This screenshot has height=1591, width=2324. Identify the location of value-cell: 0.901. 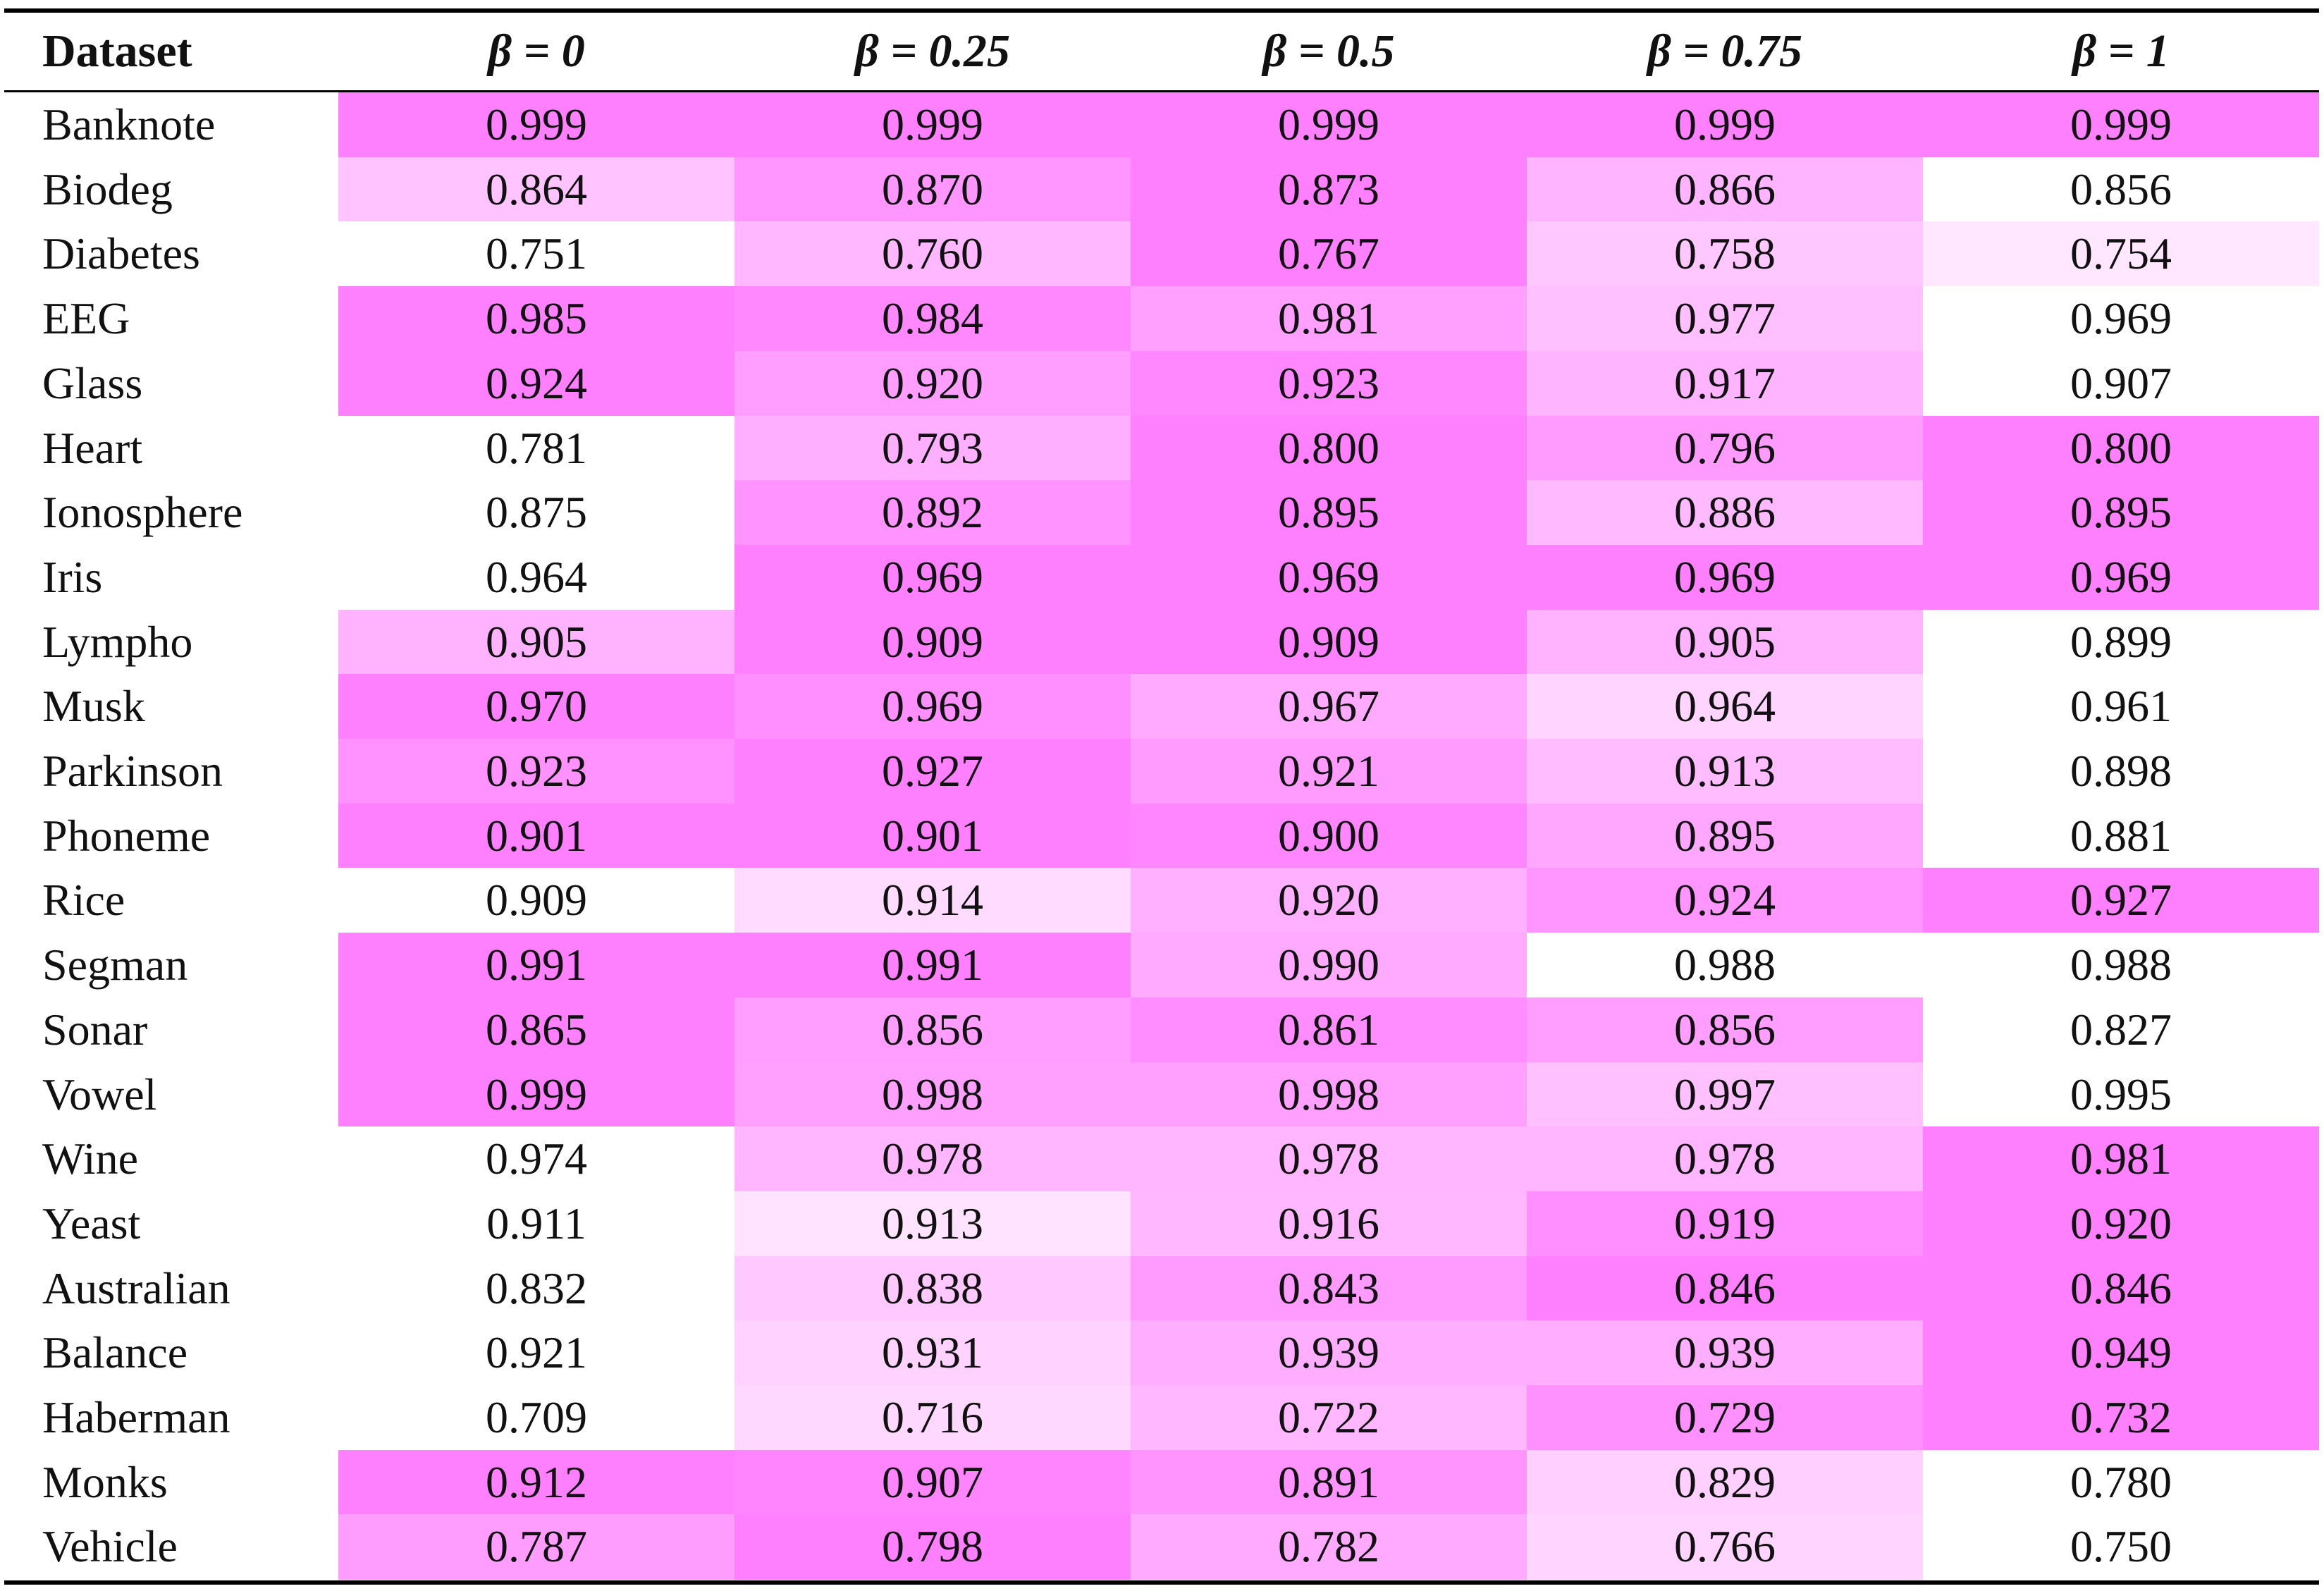
(932, 835).